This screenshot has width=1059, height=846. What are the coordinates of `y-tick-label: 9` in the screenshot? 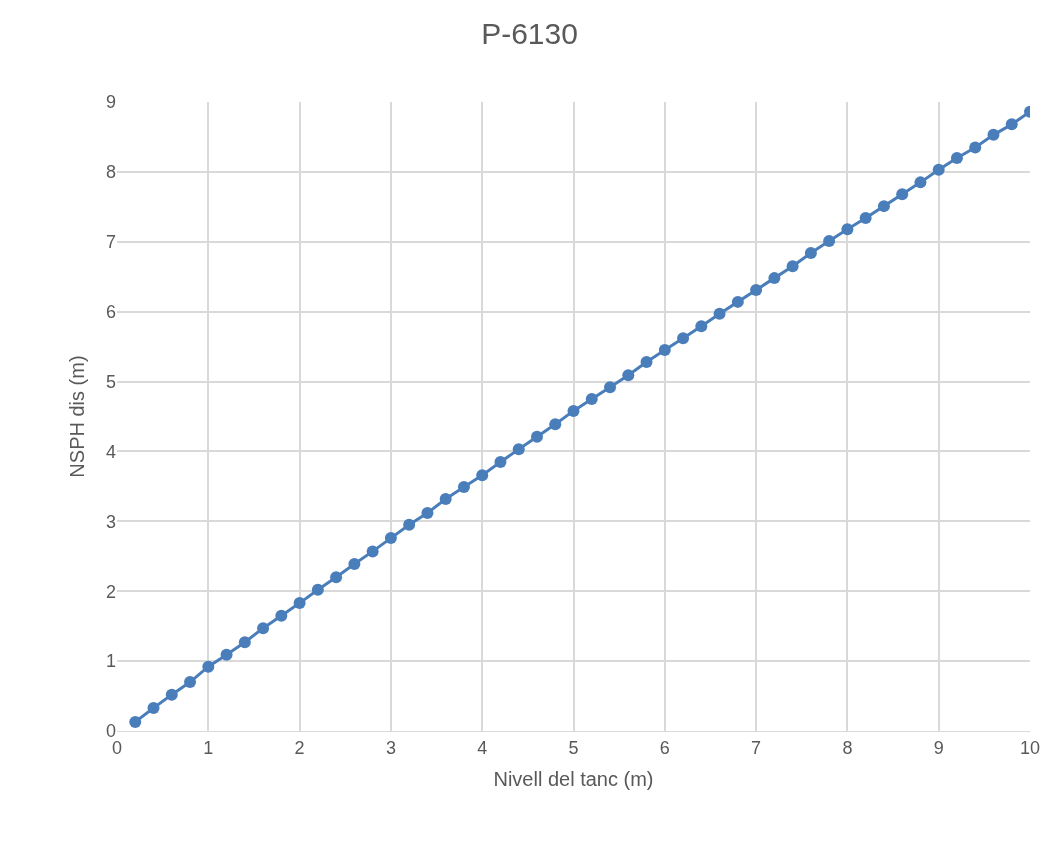 It's located at (110, 102).